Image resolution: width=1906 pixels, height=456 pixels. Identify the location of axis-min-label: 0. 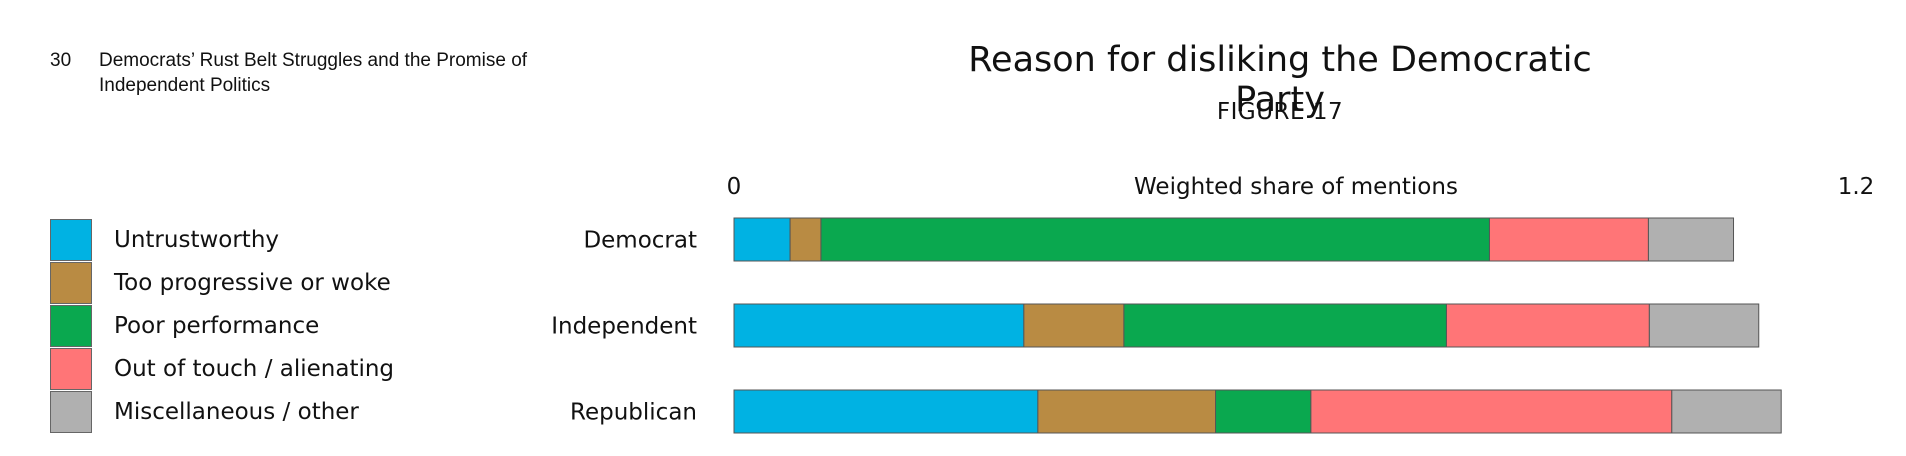
(734, 187).